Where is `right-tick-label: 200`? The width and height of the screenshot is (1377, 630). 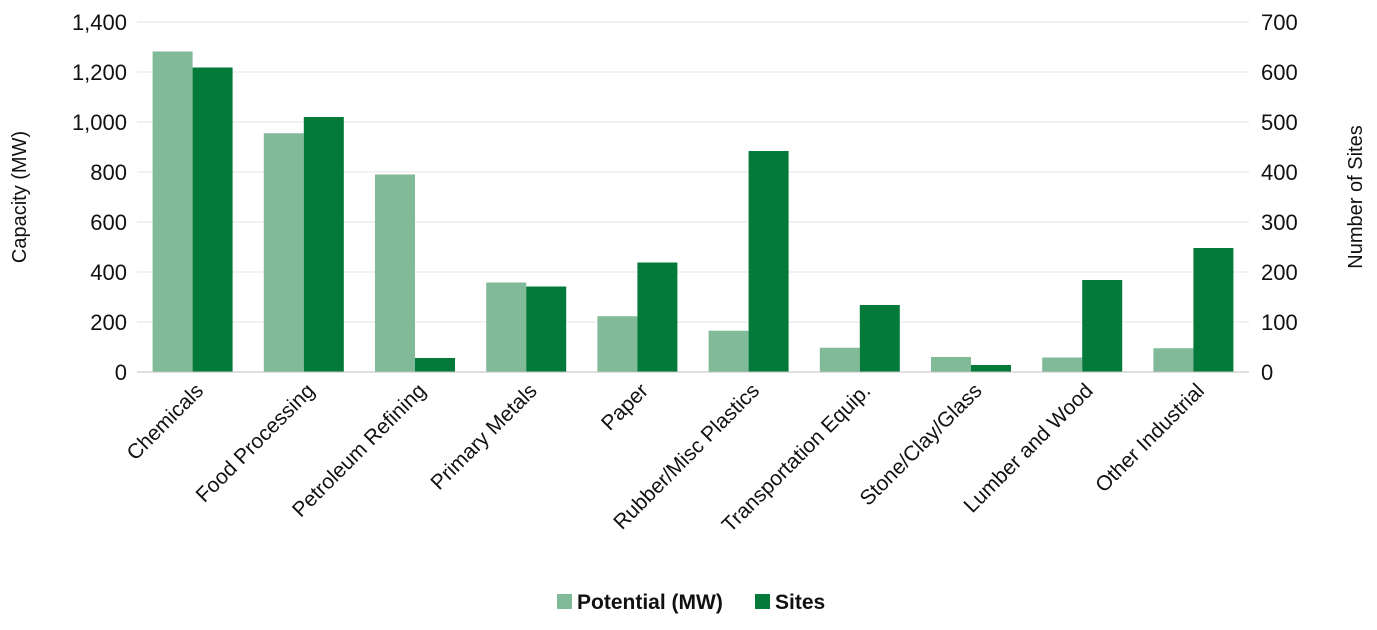
right-tick-label: 200 is located at coordinates (1279, 272).